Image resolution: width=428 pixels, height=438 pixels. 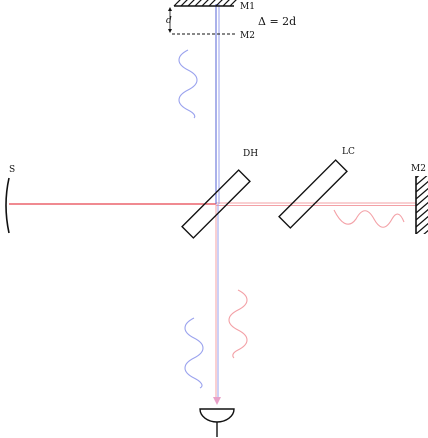 What do you see at coordinates (170, 9) in the screenshot?
I see `spacing-arrow-up-icon` at bounding box center [170, 9].